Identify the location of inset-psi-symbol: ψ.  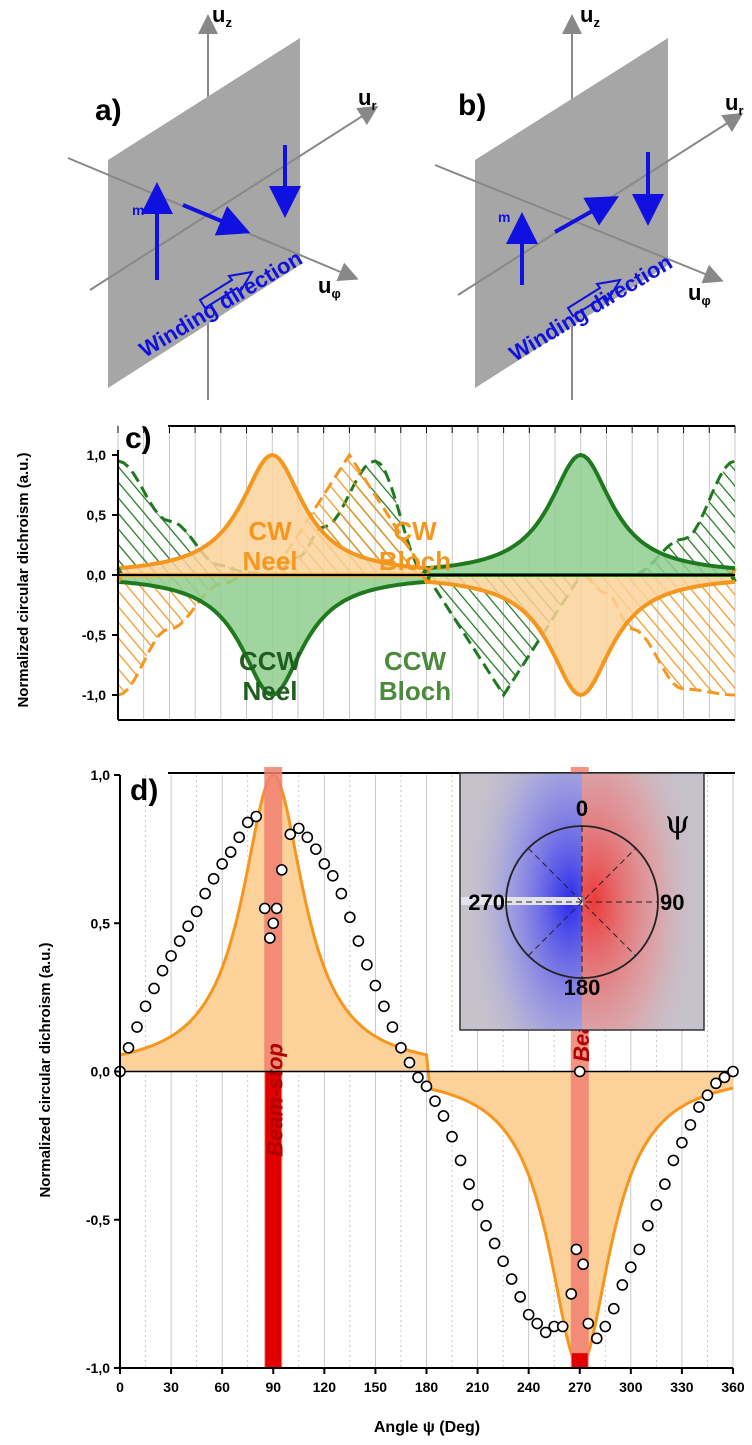
(677, 822).